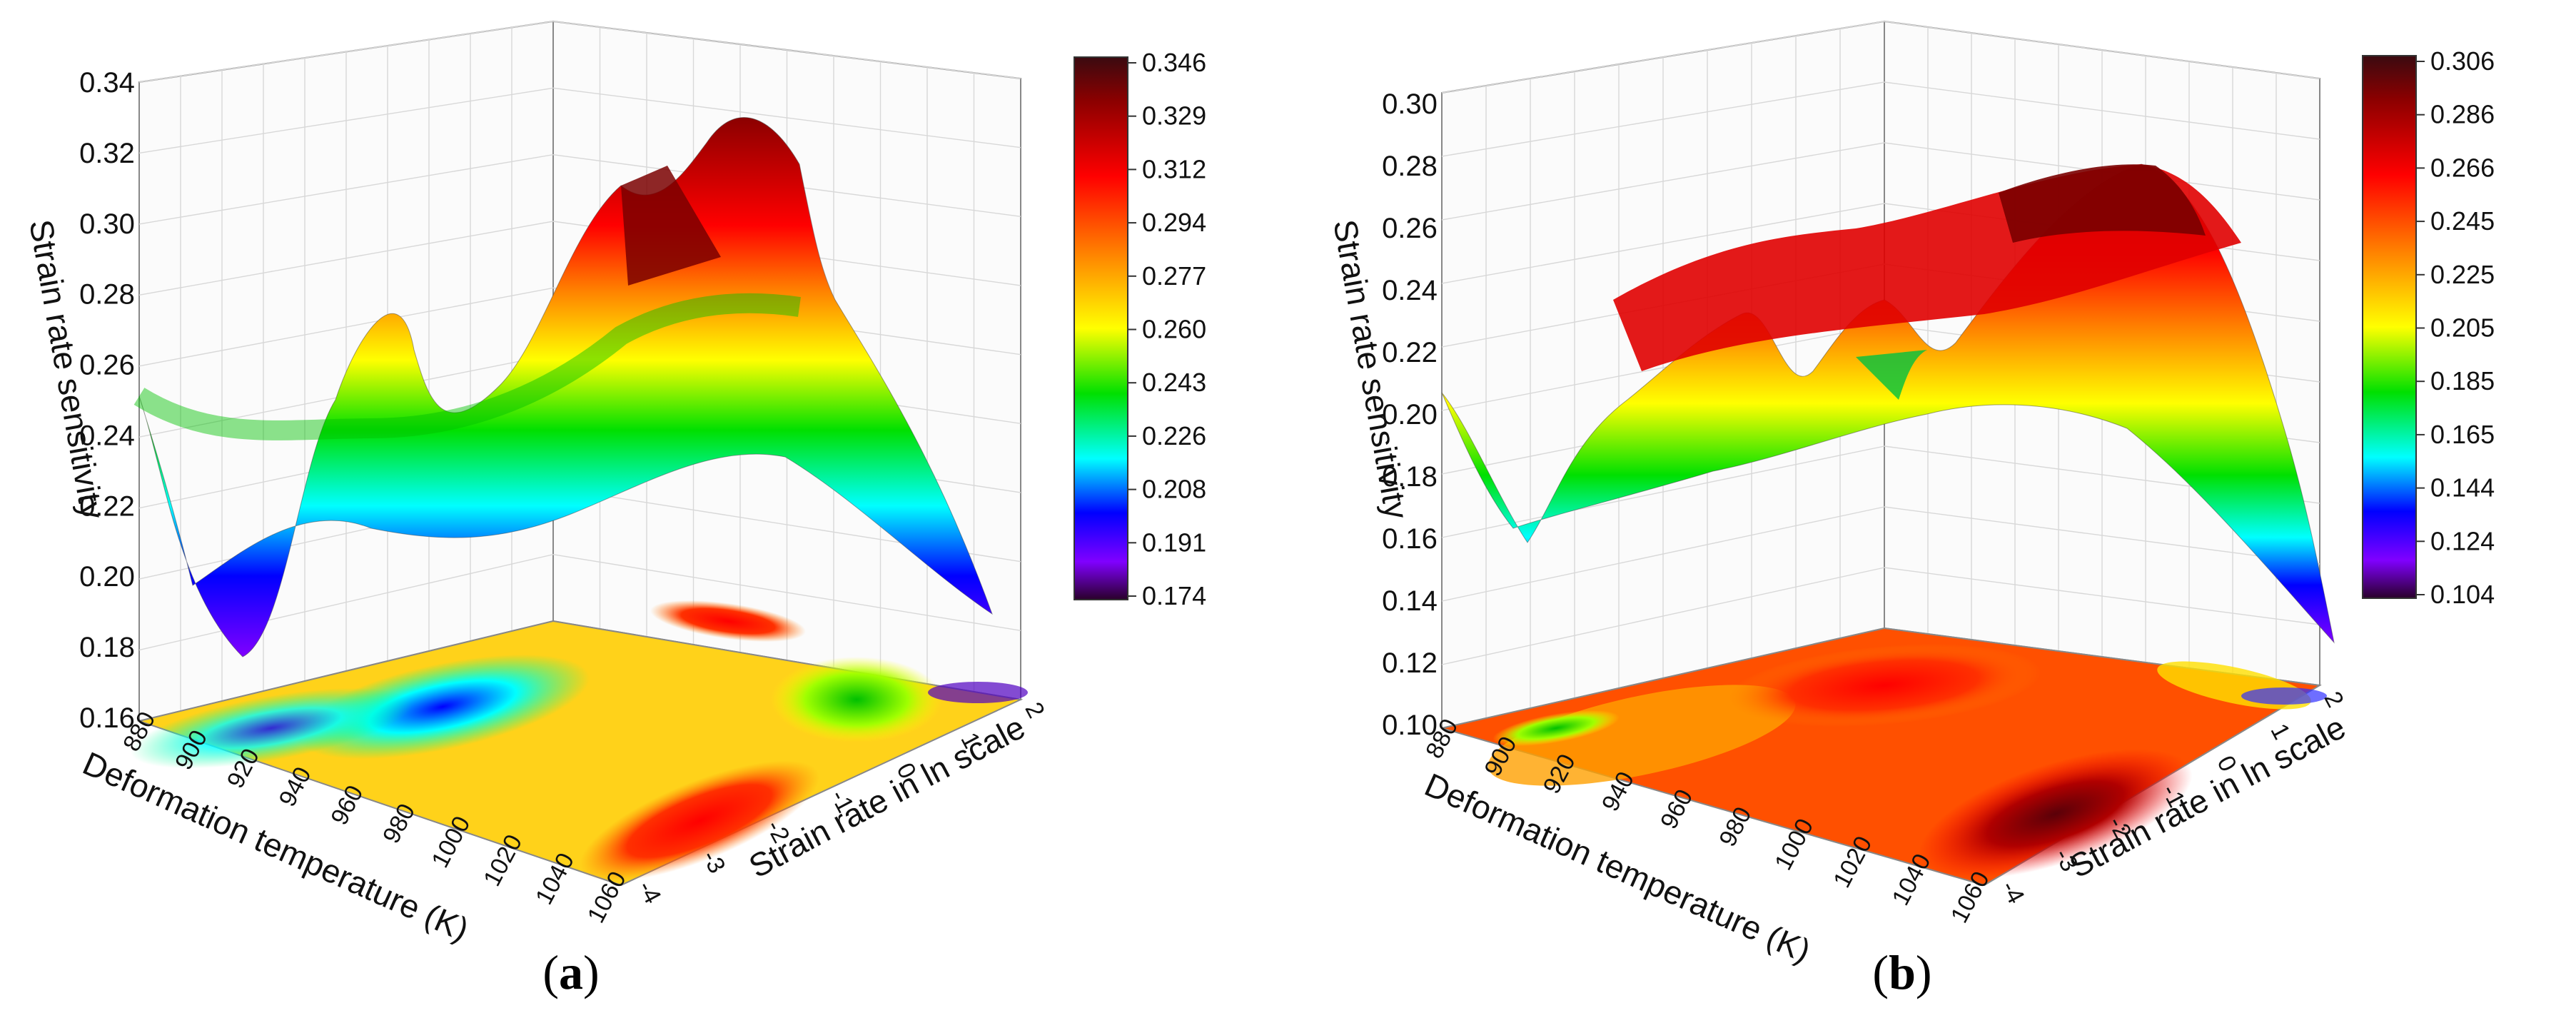 Image resolution: width=2576 pixels, height=1018 pixels. I want to click on colorbar-tick-label: 0.346, so click(1174, 62).